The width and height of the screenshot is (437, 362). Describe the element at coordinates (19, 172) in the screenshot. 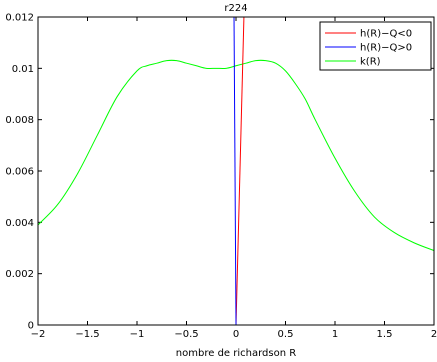

I see `y-tick-label: 0.006` at that location.